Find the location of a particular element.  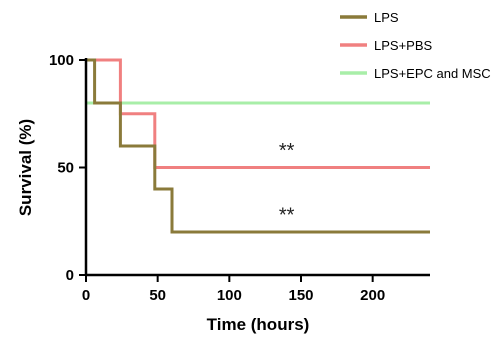

y-tick-label: 50 is located at coordinates (65, 168).